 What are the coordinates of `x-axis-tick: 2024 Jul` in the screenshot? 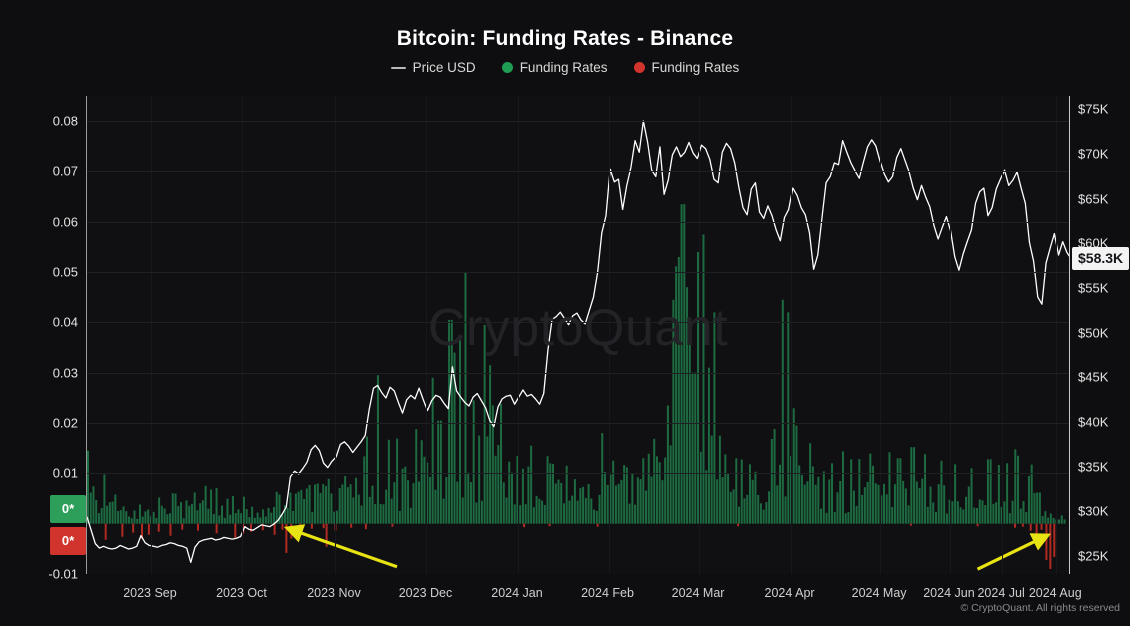 It's located at (1001, 593).